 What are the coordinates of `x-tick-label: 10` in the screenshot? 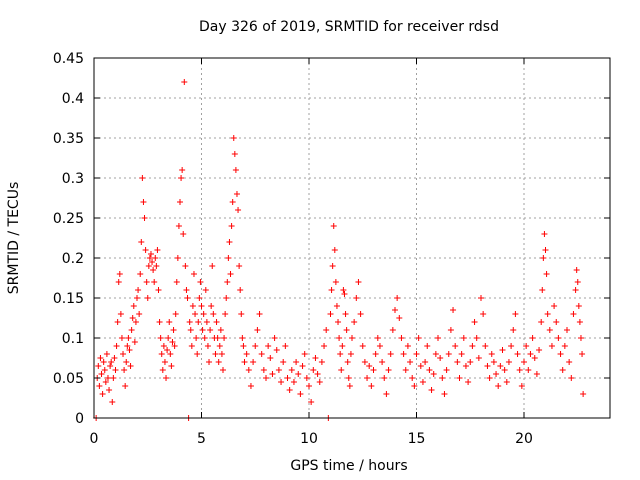 It's located at (309, 439).